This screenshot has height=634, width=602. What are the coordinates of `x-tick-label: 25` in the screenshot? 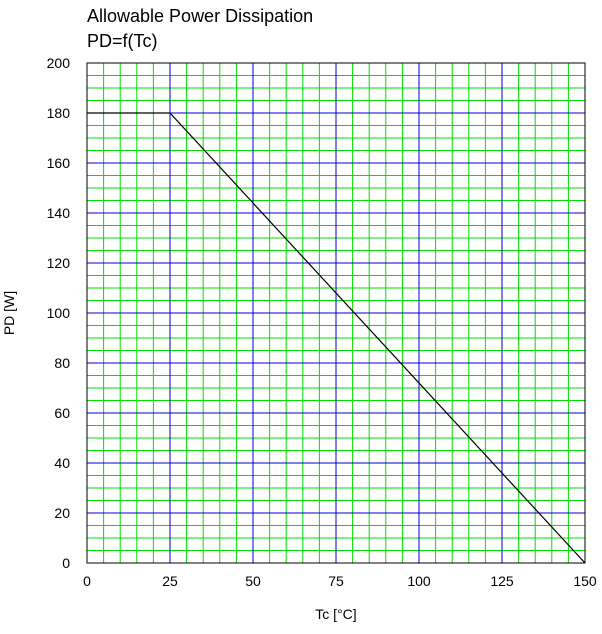 It's located at (170, 581).